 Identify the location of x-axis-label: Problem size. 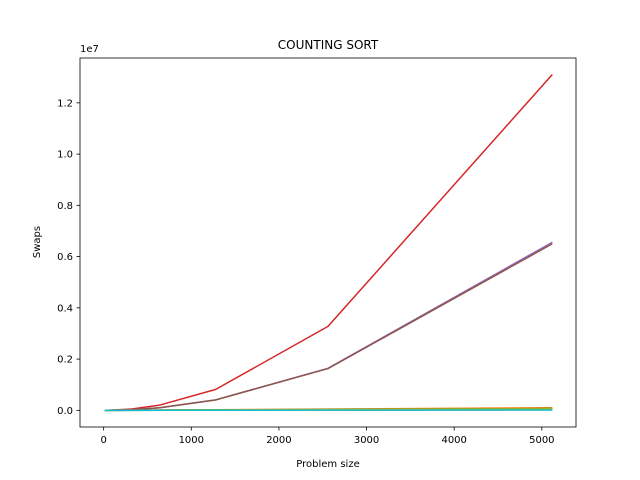
(327, 464).